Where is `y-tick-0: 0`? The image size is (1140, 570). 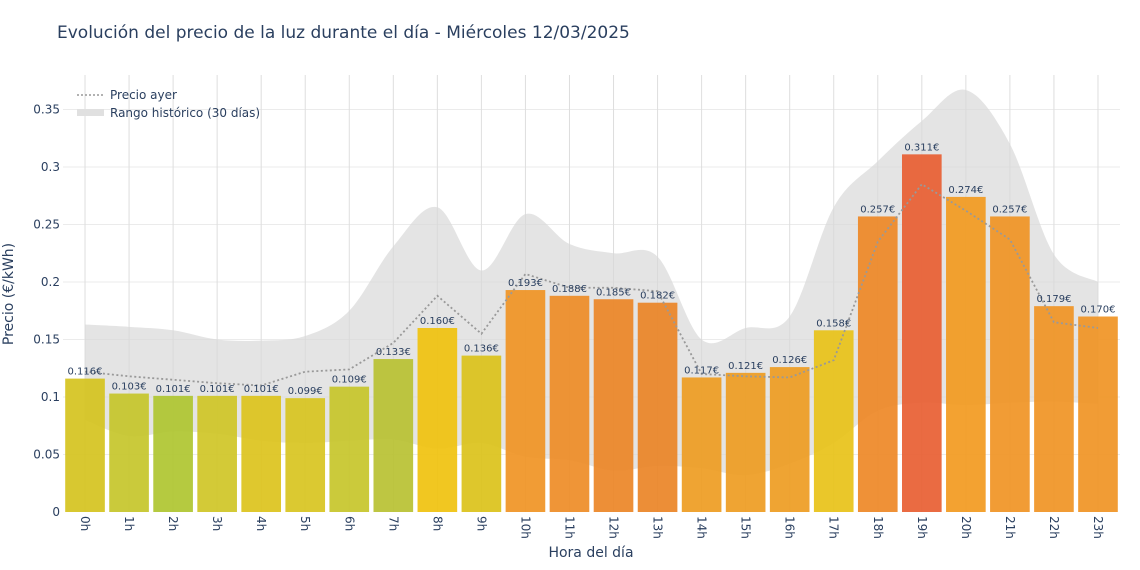
y-tick-0: 0 is located at coordinates (56, 512).